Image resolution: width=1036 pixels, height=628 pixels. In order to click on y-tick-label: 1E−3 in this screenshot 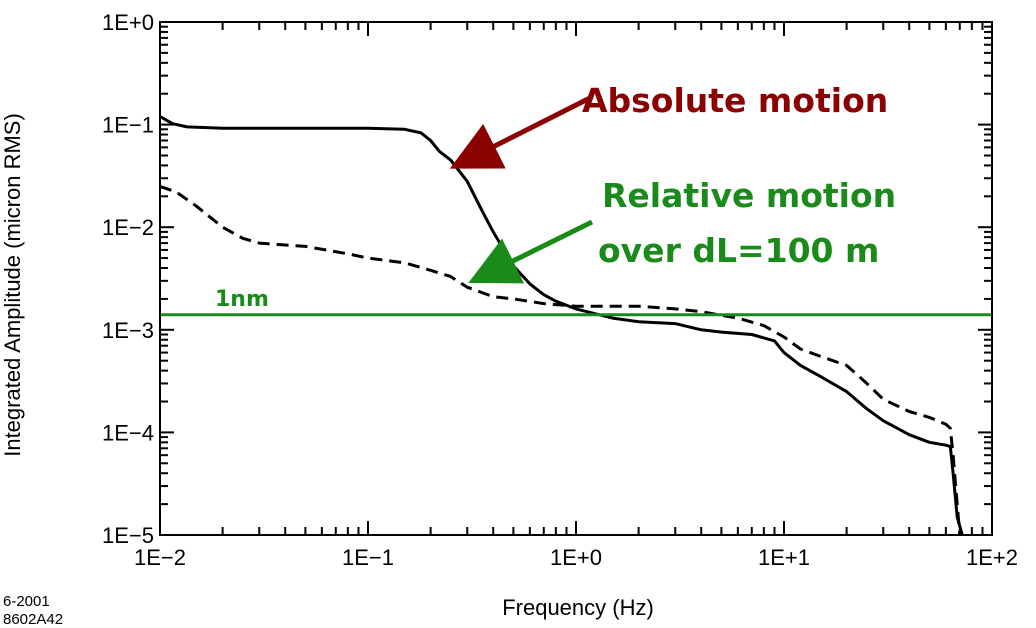, I will do `click(128, 330)`.